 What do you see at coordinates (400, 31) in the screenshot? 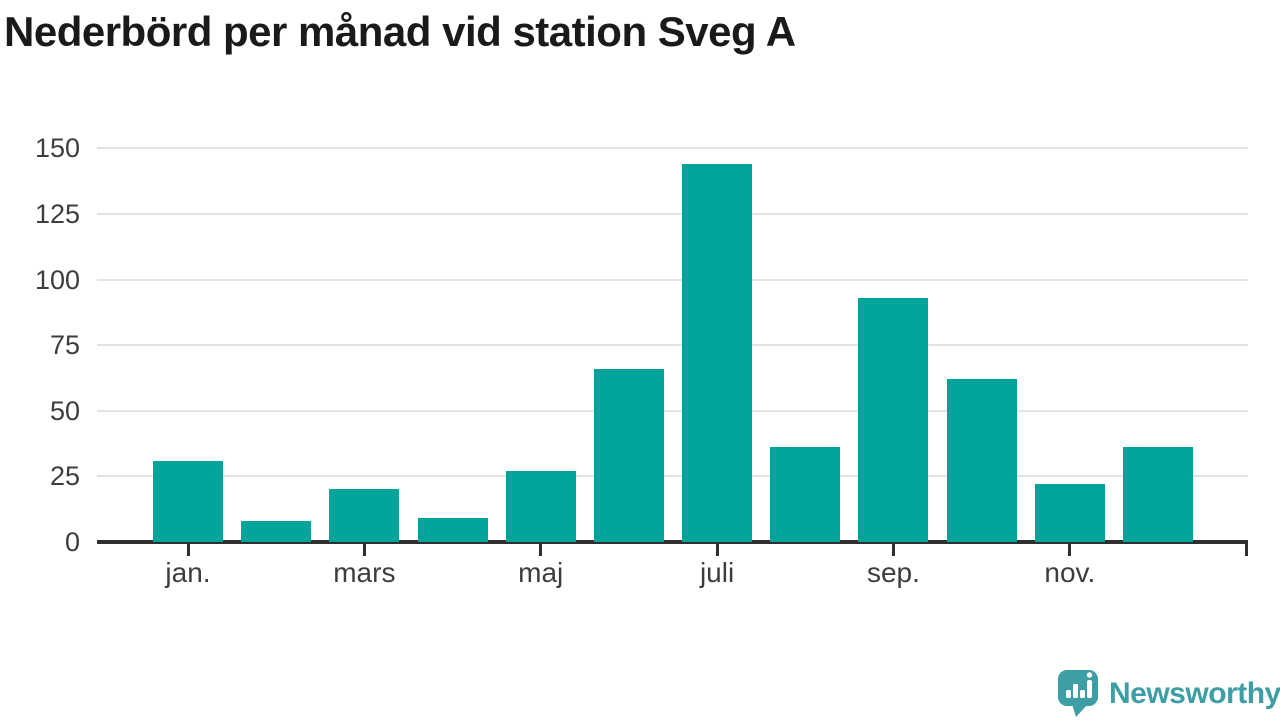
I see `chart-title: Nederbörd per månad vid station Sveg A` at bounding box center [400, 31].